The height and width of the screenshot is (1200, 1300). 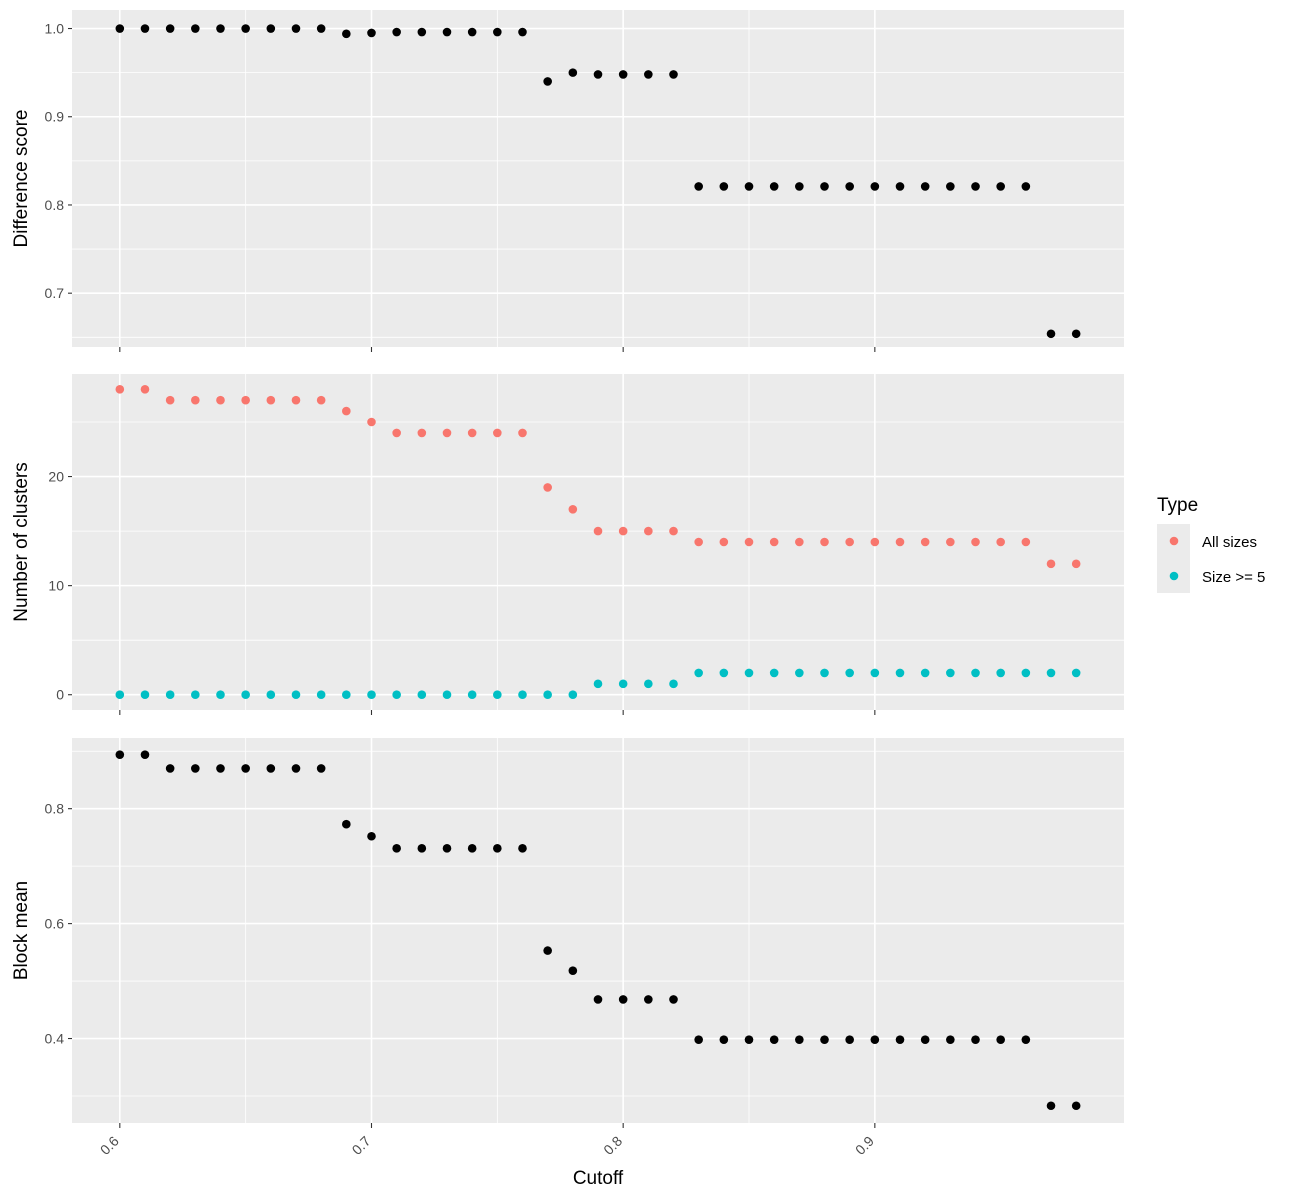 I want to click on x-axis-title: Cutoff, so click(x=598, y=1178).